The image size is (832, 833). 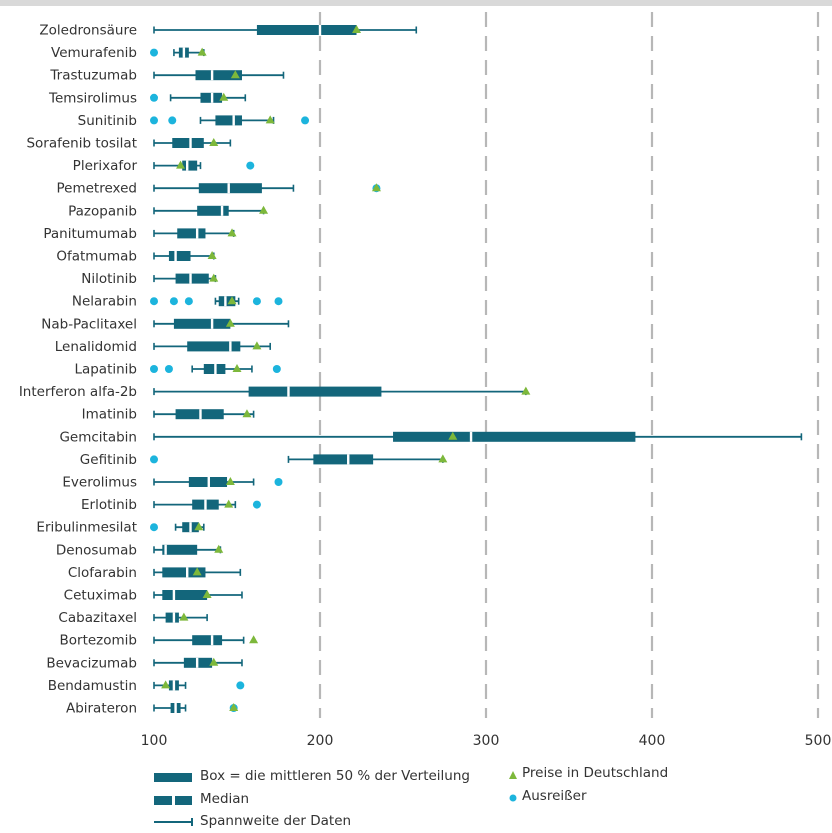 What do you see at coordinates (486, 741) in the screenshot?
I see `x-tick-label: 300` at bounding box center [486, 741].